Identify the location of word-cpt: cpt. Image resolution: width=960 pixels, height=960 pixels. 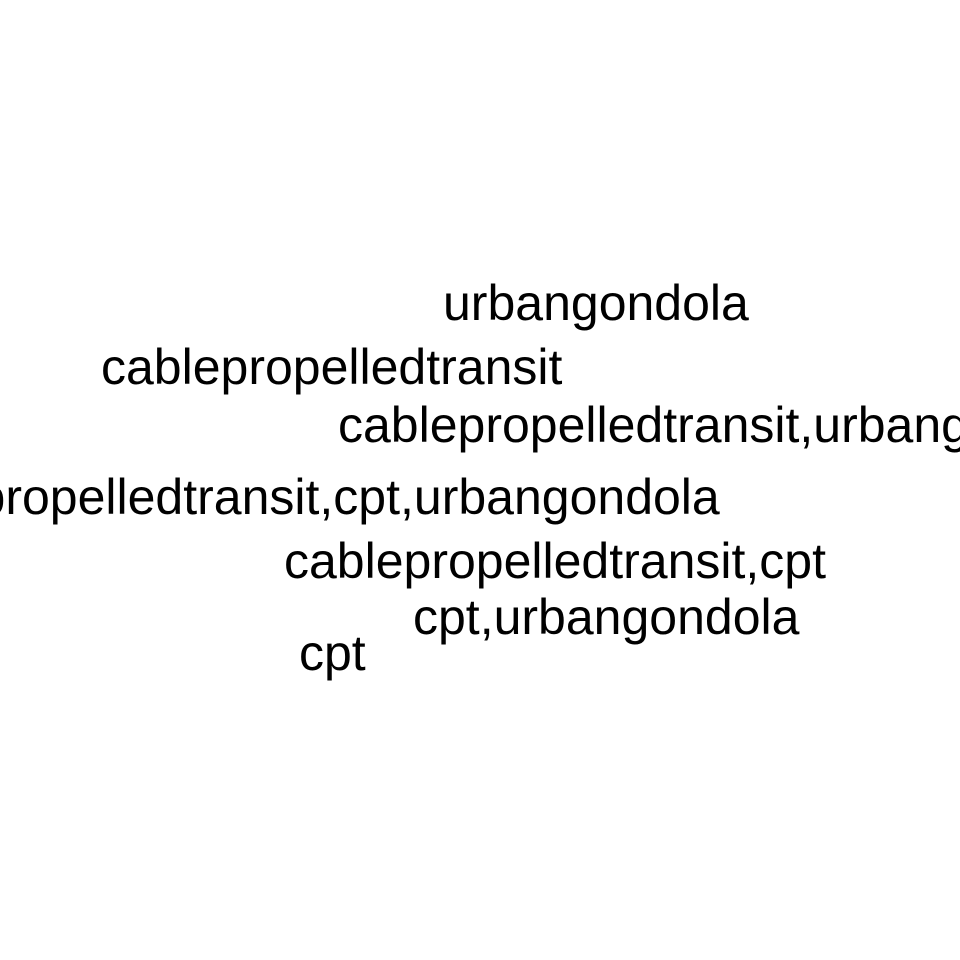
(332, 653).